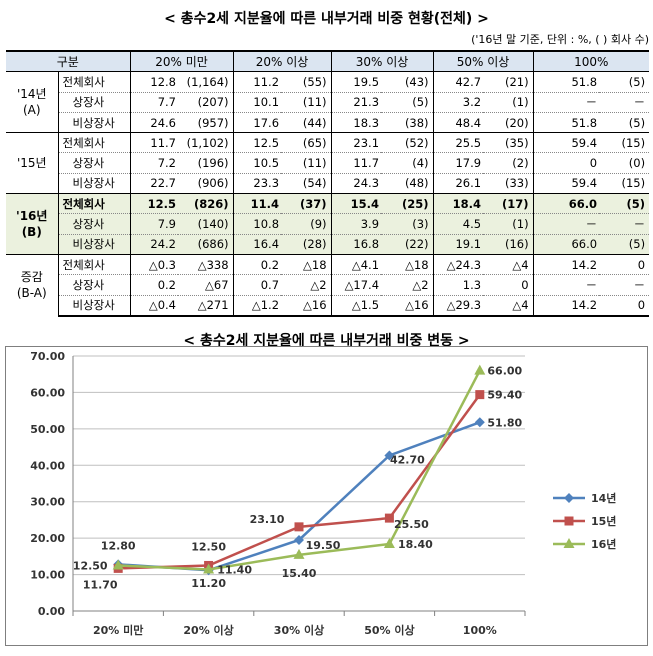 This screenshot has height=656, width=653. Describe the element at coordinates (407, 142) in the screenshot. I see `cell-count: (52)` at that location.